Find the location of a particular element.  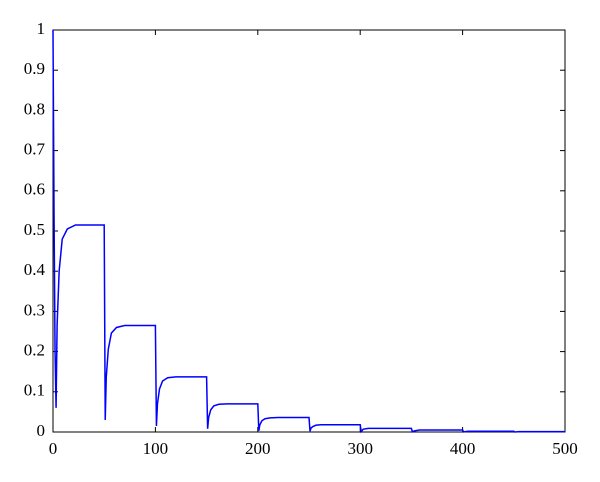

x-tick-label: 0 is located at coordinates (53, 448).